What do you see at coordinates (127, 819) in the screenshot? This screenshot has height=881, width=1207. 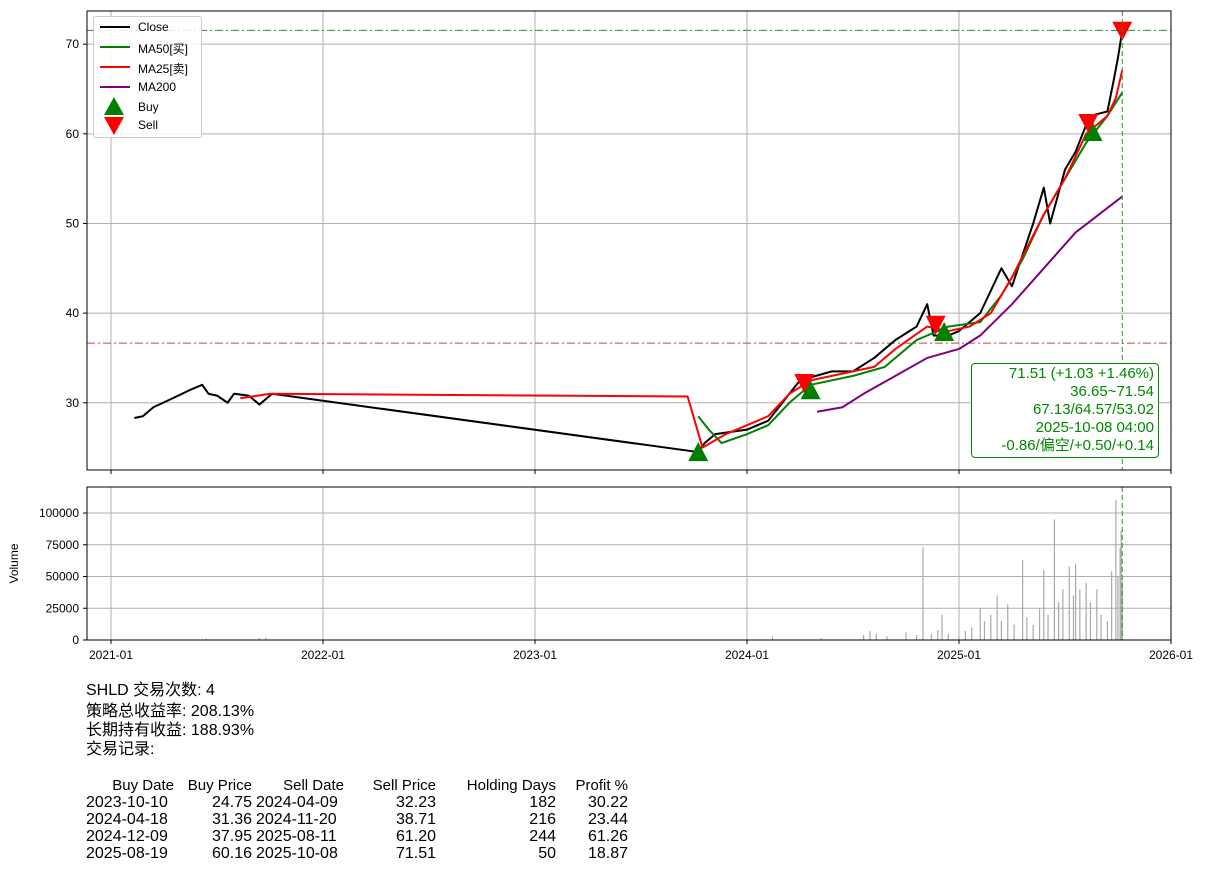 I see `table-cell: 2024-04-18` at bounding box center [127, 819].